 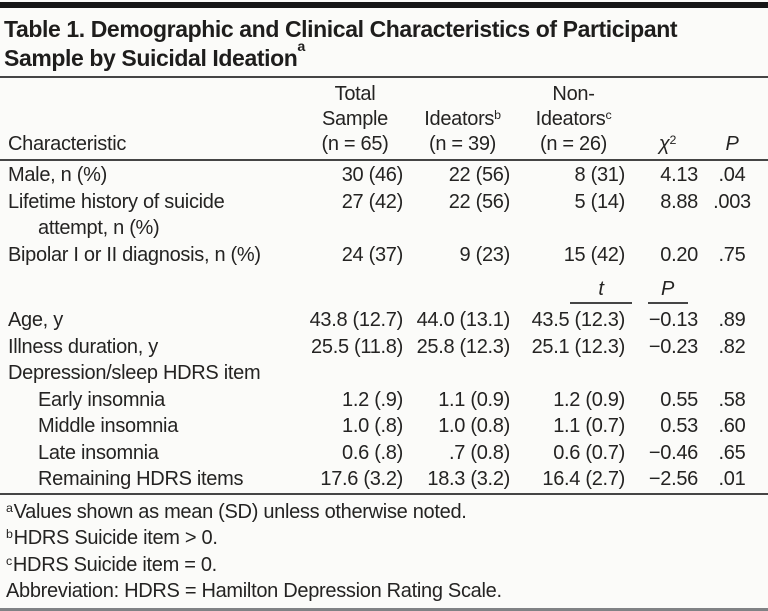 I want to click on header-chi-square: χ2, so click(x=667, y=144).